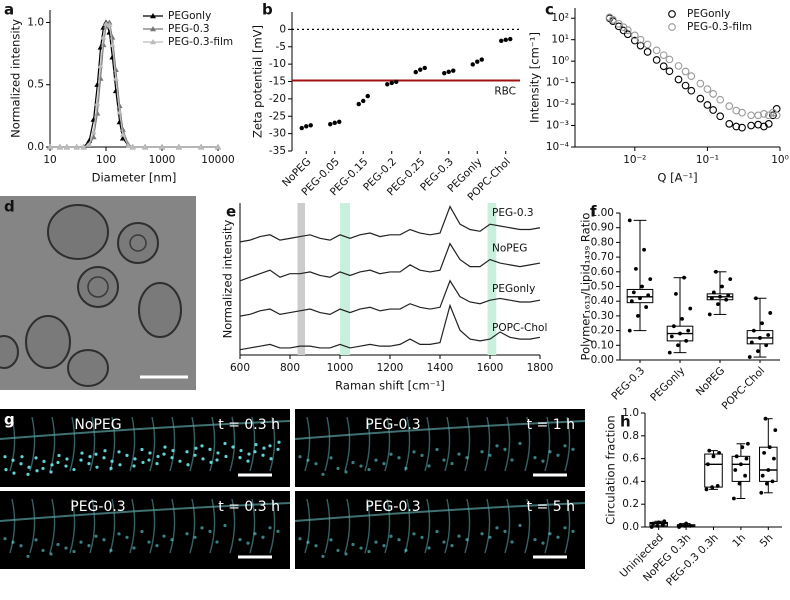 The image size is (790, 600). Describe the element at coordinates (277, 64) in the screenshot. I see `y-tick-label: -10` at that location.